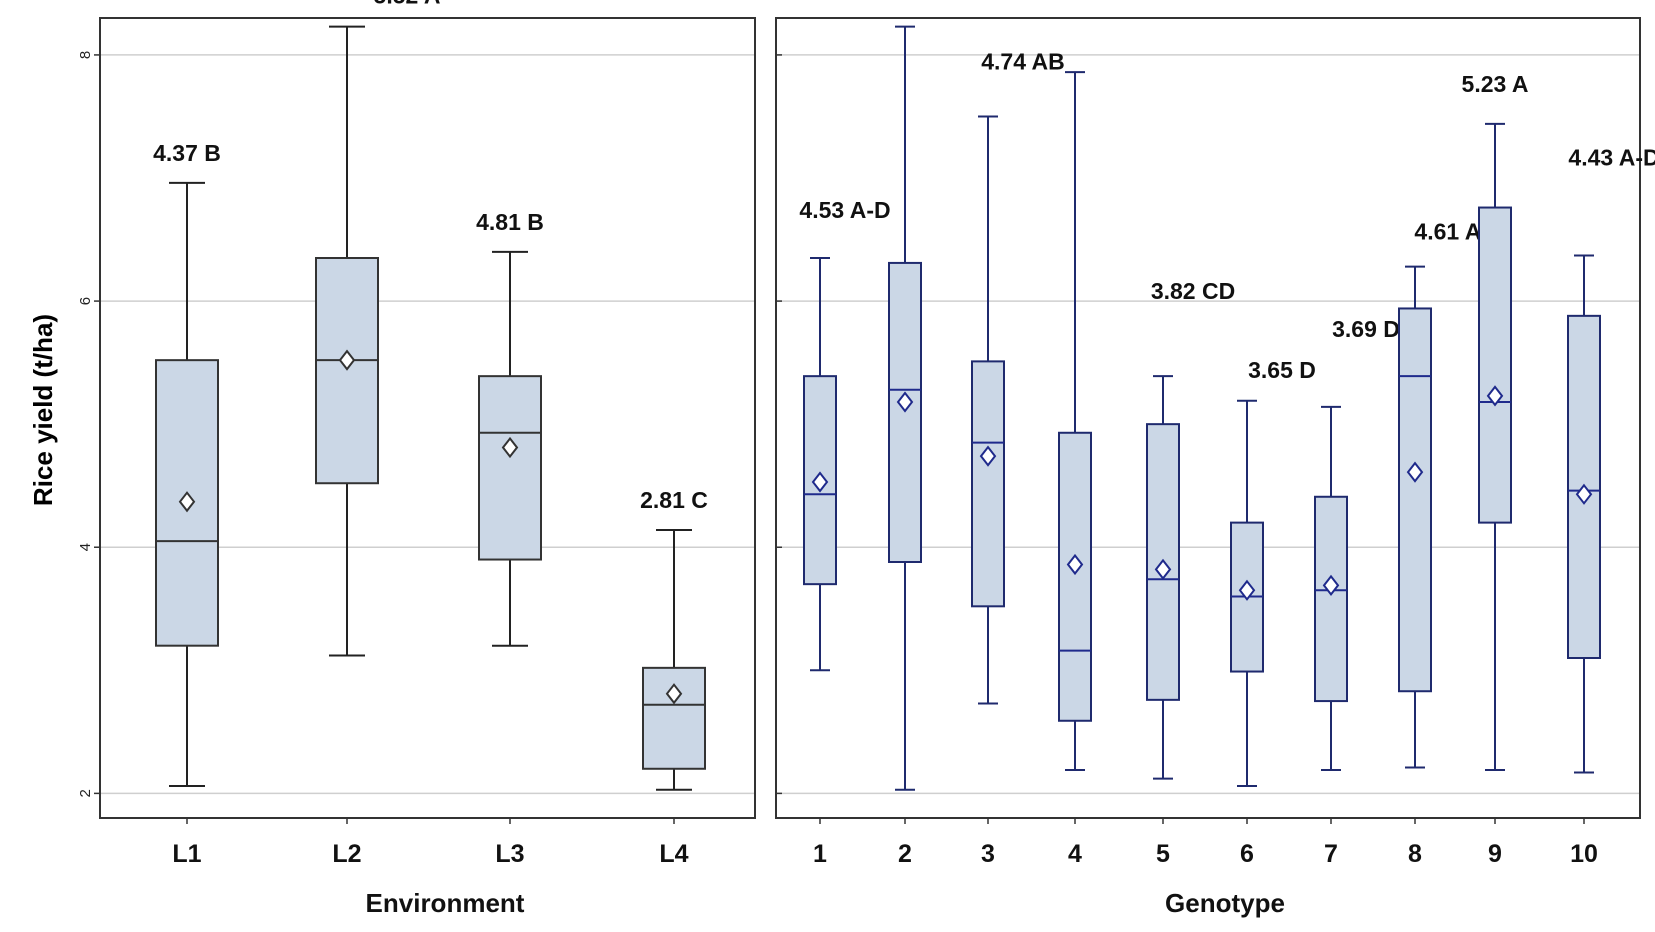 The image size is (1655, 932). What do you see at coordinates (1611, 506) in the screenshot?
I see `box-10: 10 4.43 A-D` at bounding box center [1611, 506].